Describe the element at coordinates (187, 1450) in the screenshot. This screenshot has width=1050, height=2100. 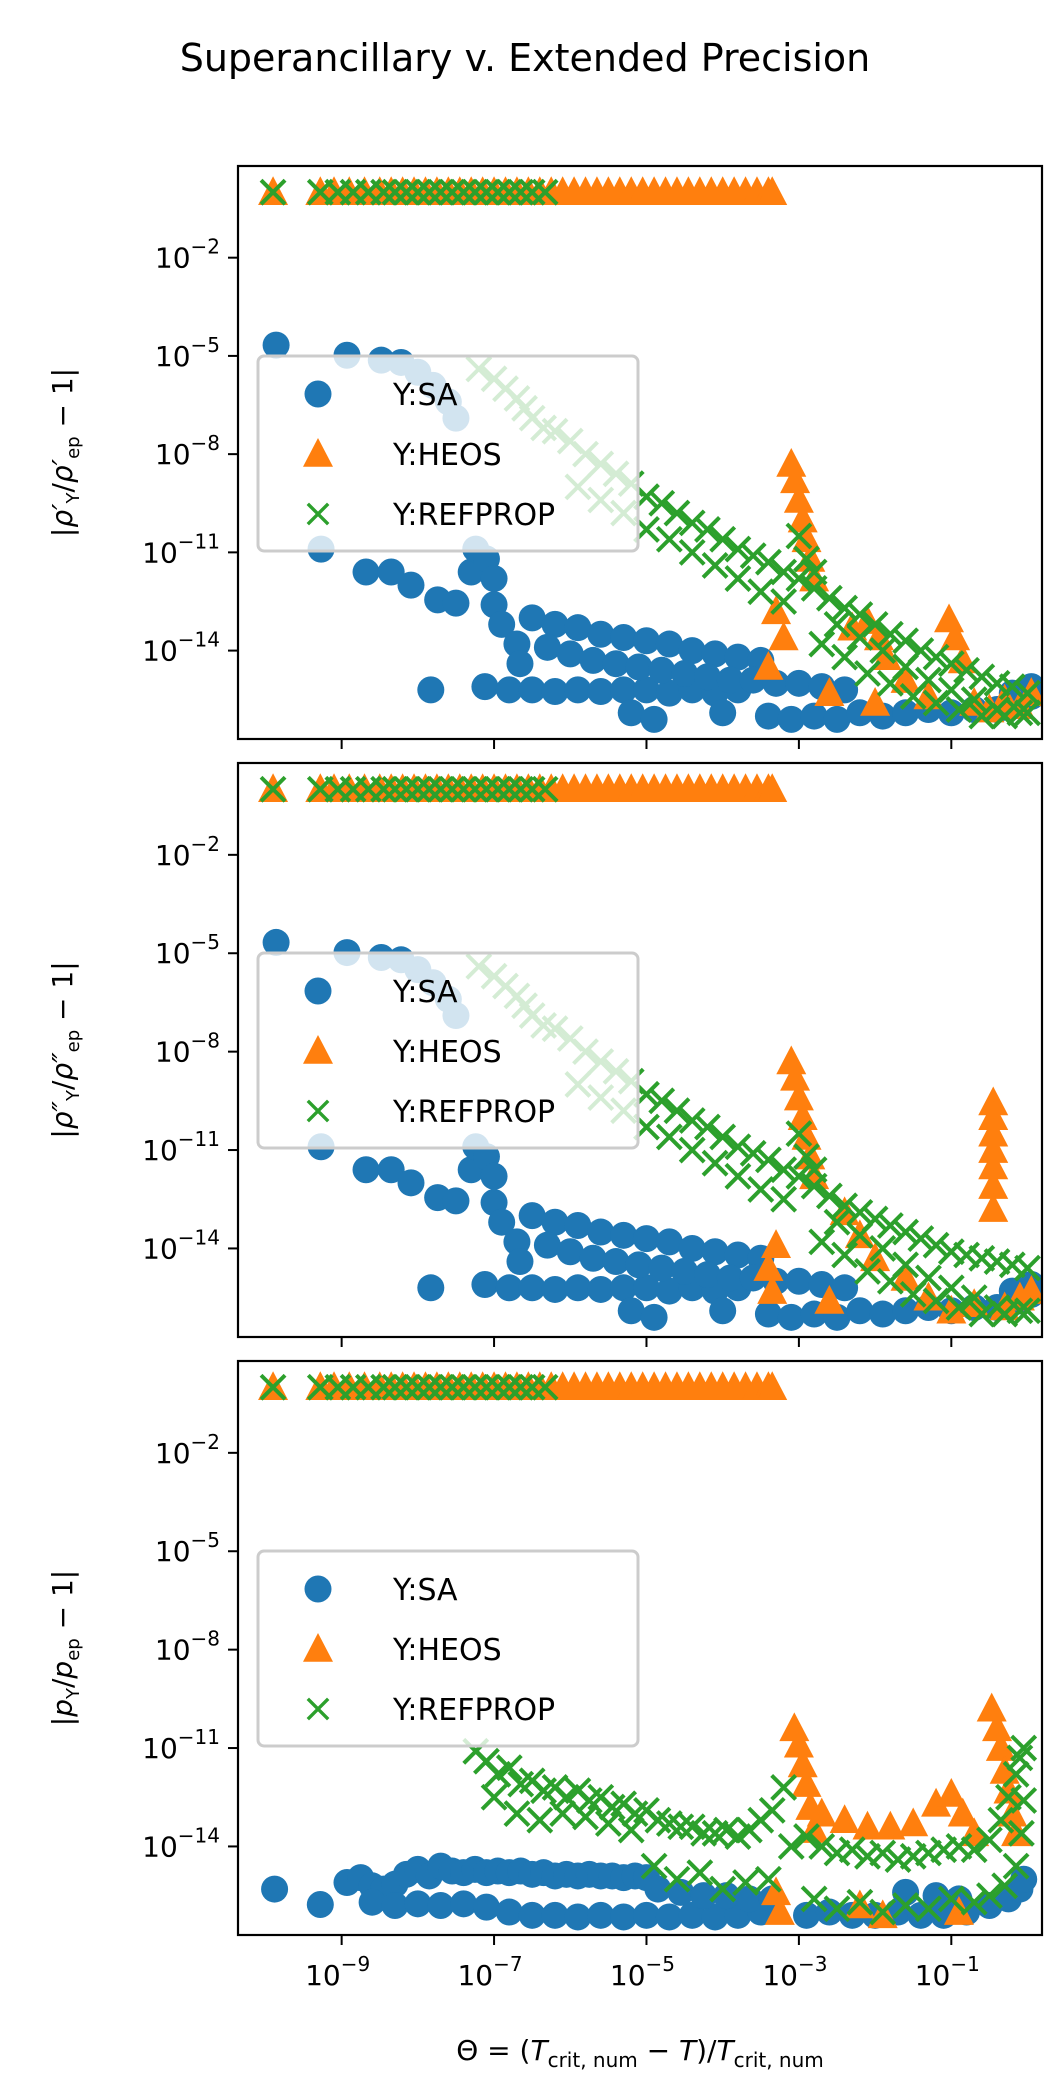
I see `y-tick-label: 10−2` at that location.